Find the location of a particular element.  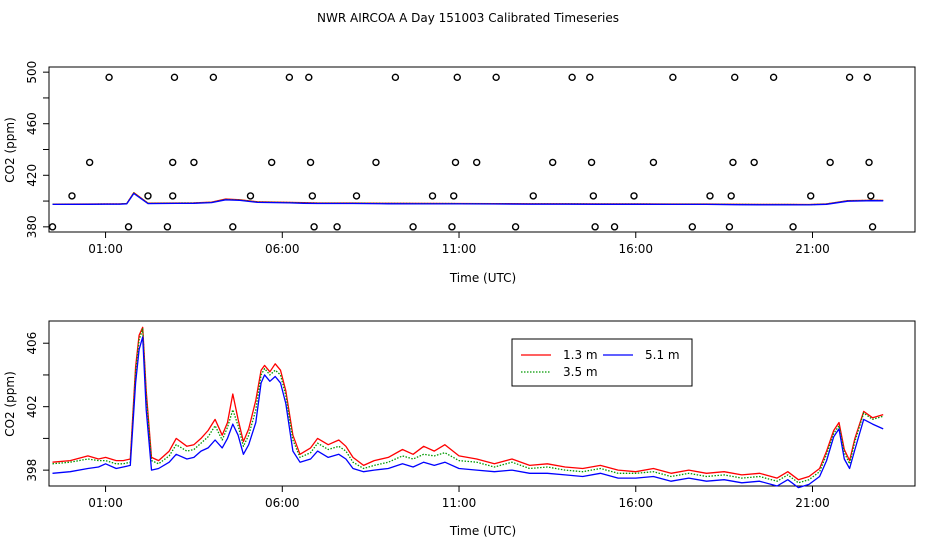

bottom-x-tick-label-2: 11:00 is located at coordinates (459, 503).